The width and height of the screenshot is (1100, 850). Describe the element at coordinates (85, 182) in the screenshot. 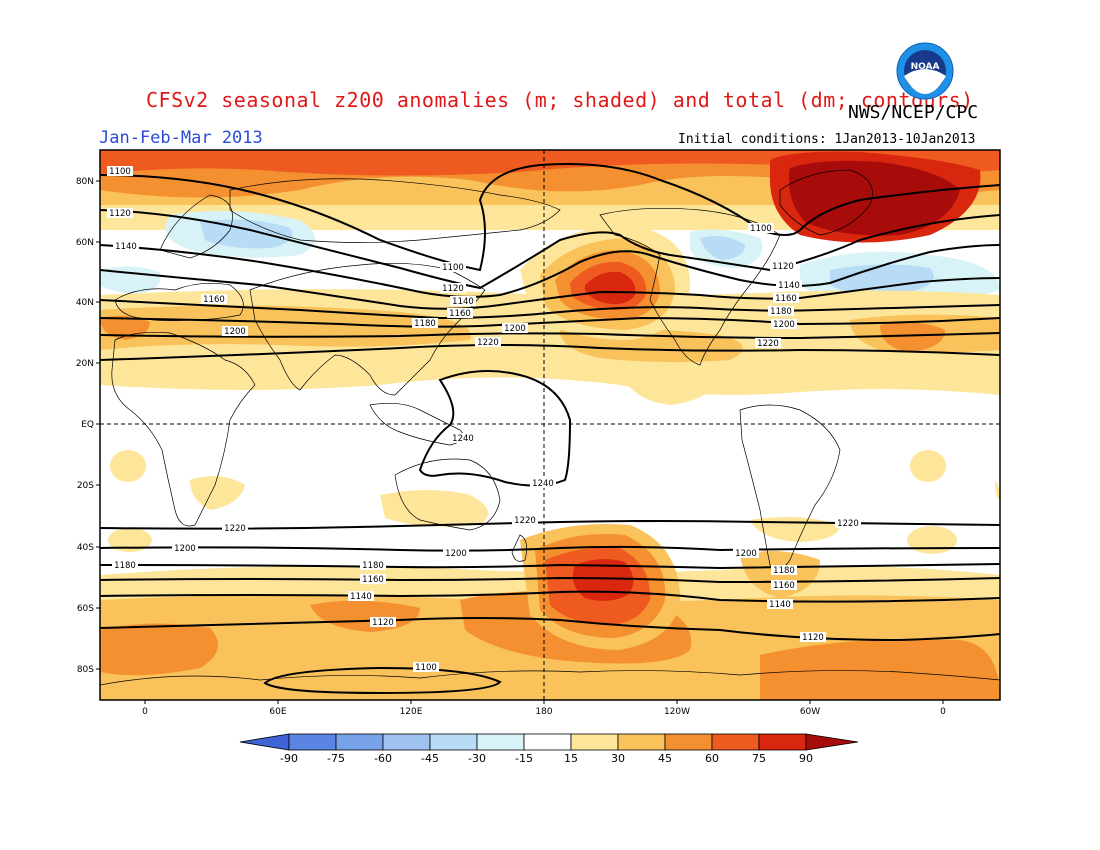

I see `lat-label: 80N` at that location.